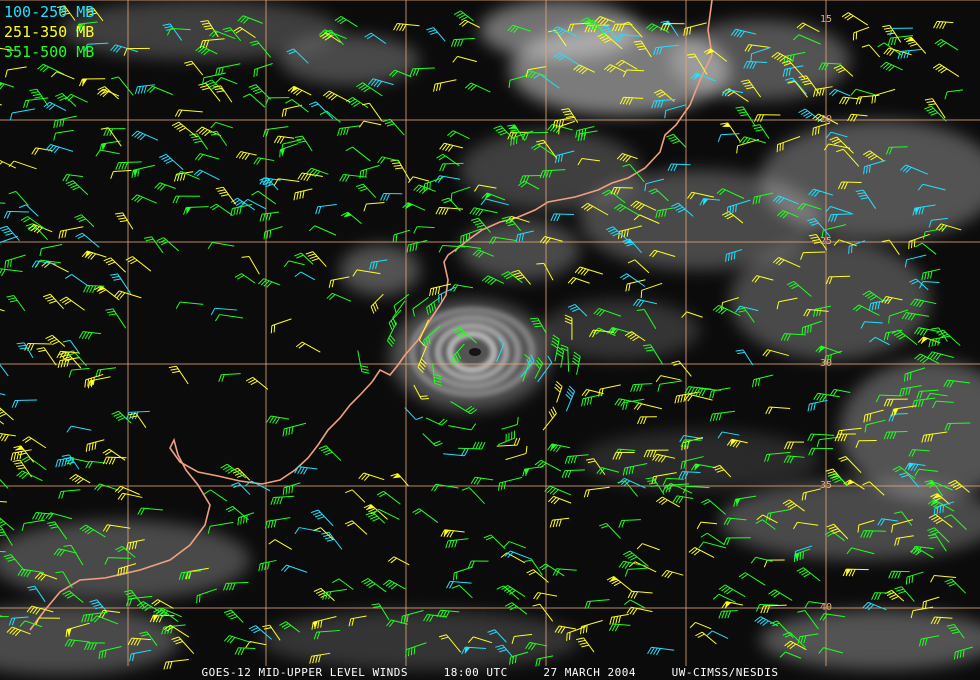 The image size is (980, 680). Describe the element at coordinates (590, 672) in the screenshot. I see `caption-date: 27 MARCH 2004` at that location.